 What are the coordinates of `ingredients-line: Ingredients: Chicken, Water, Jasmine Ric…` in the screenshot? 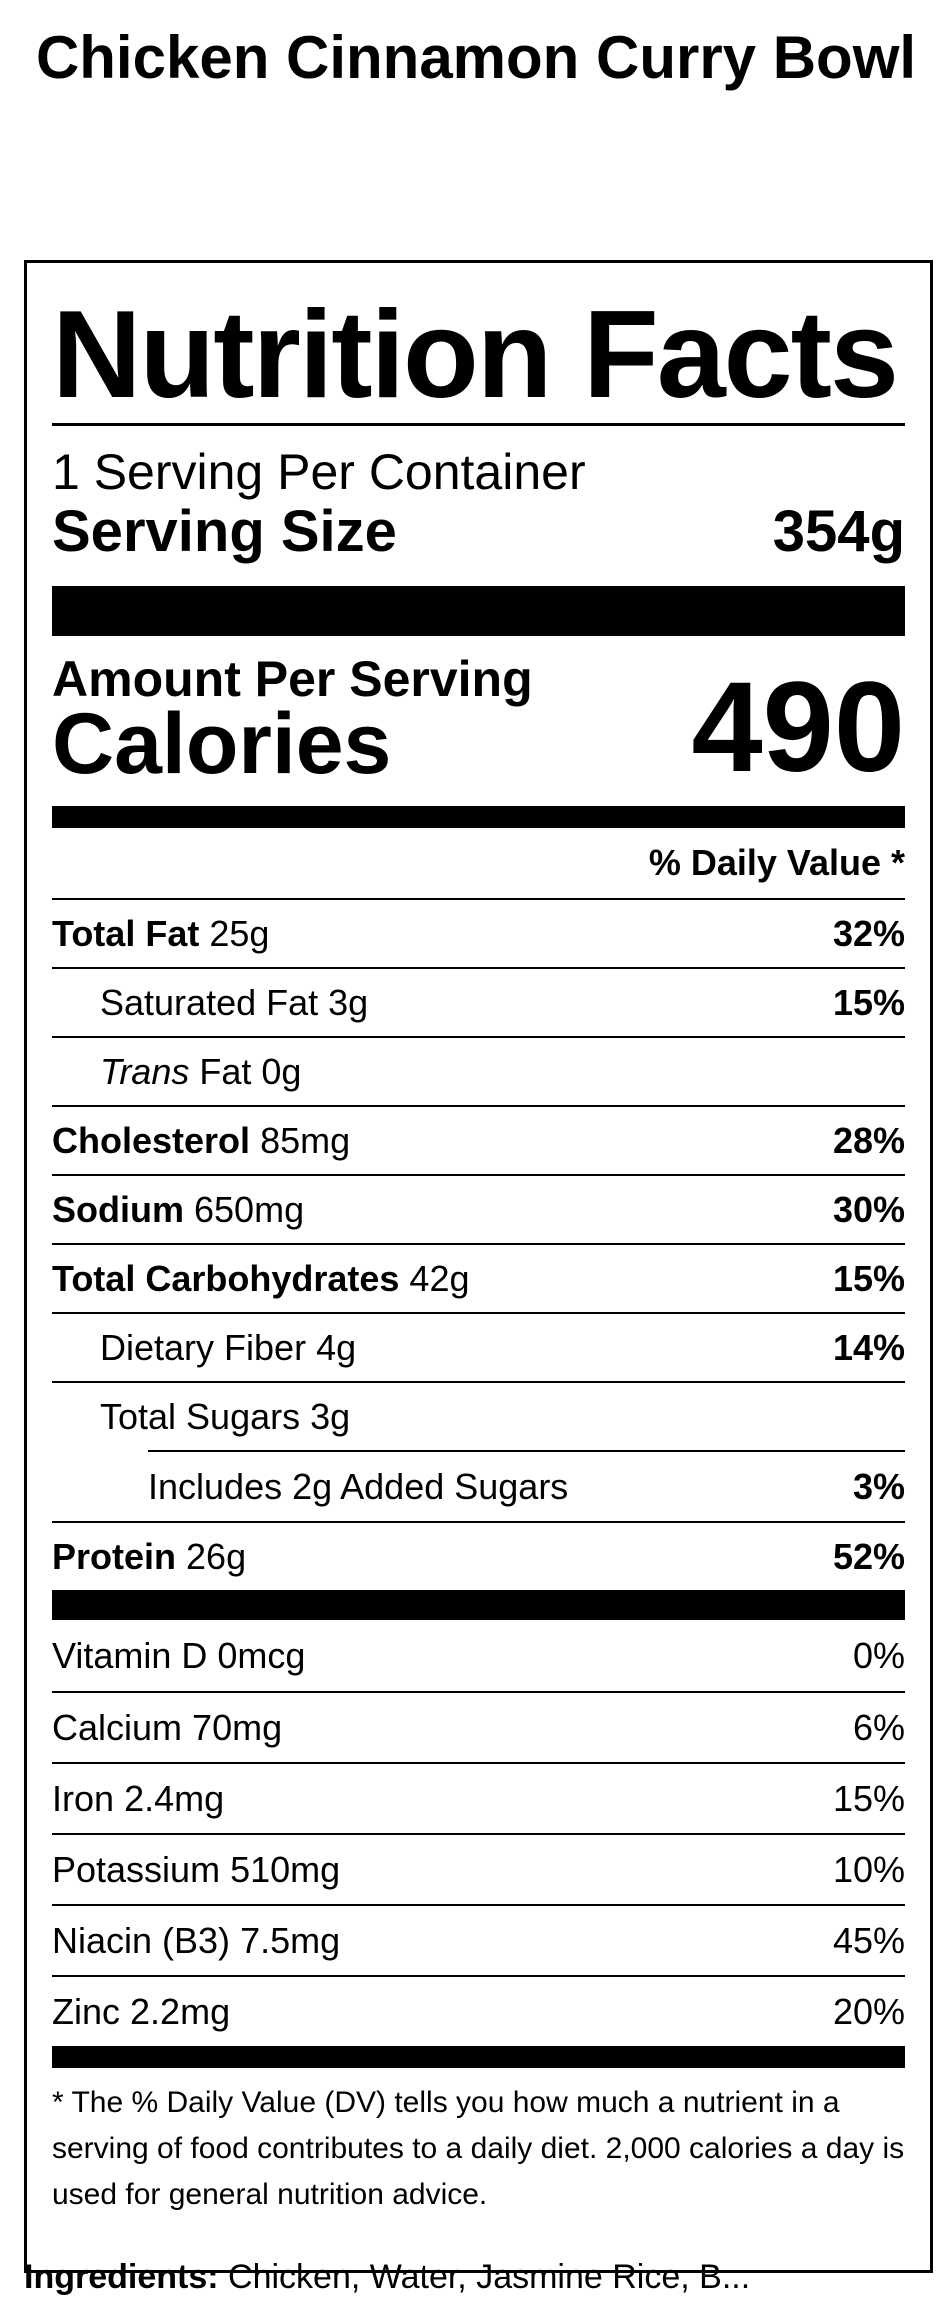 It's located at (387, 2277).